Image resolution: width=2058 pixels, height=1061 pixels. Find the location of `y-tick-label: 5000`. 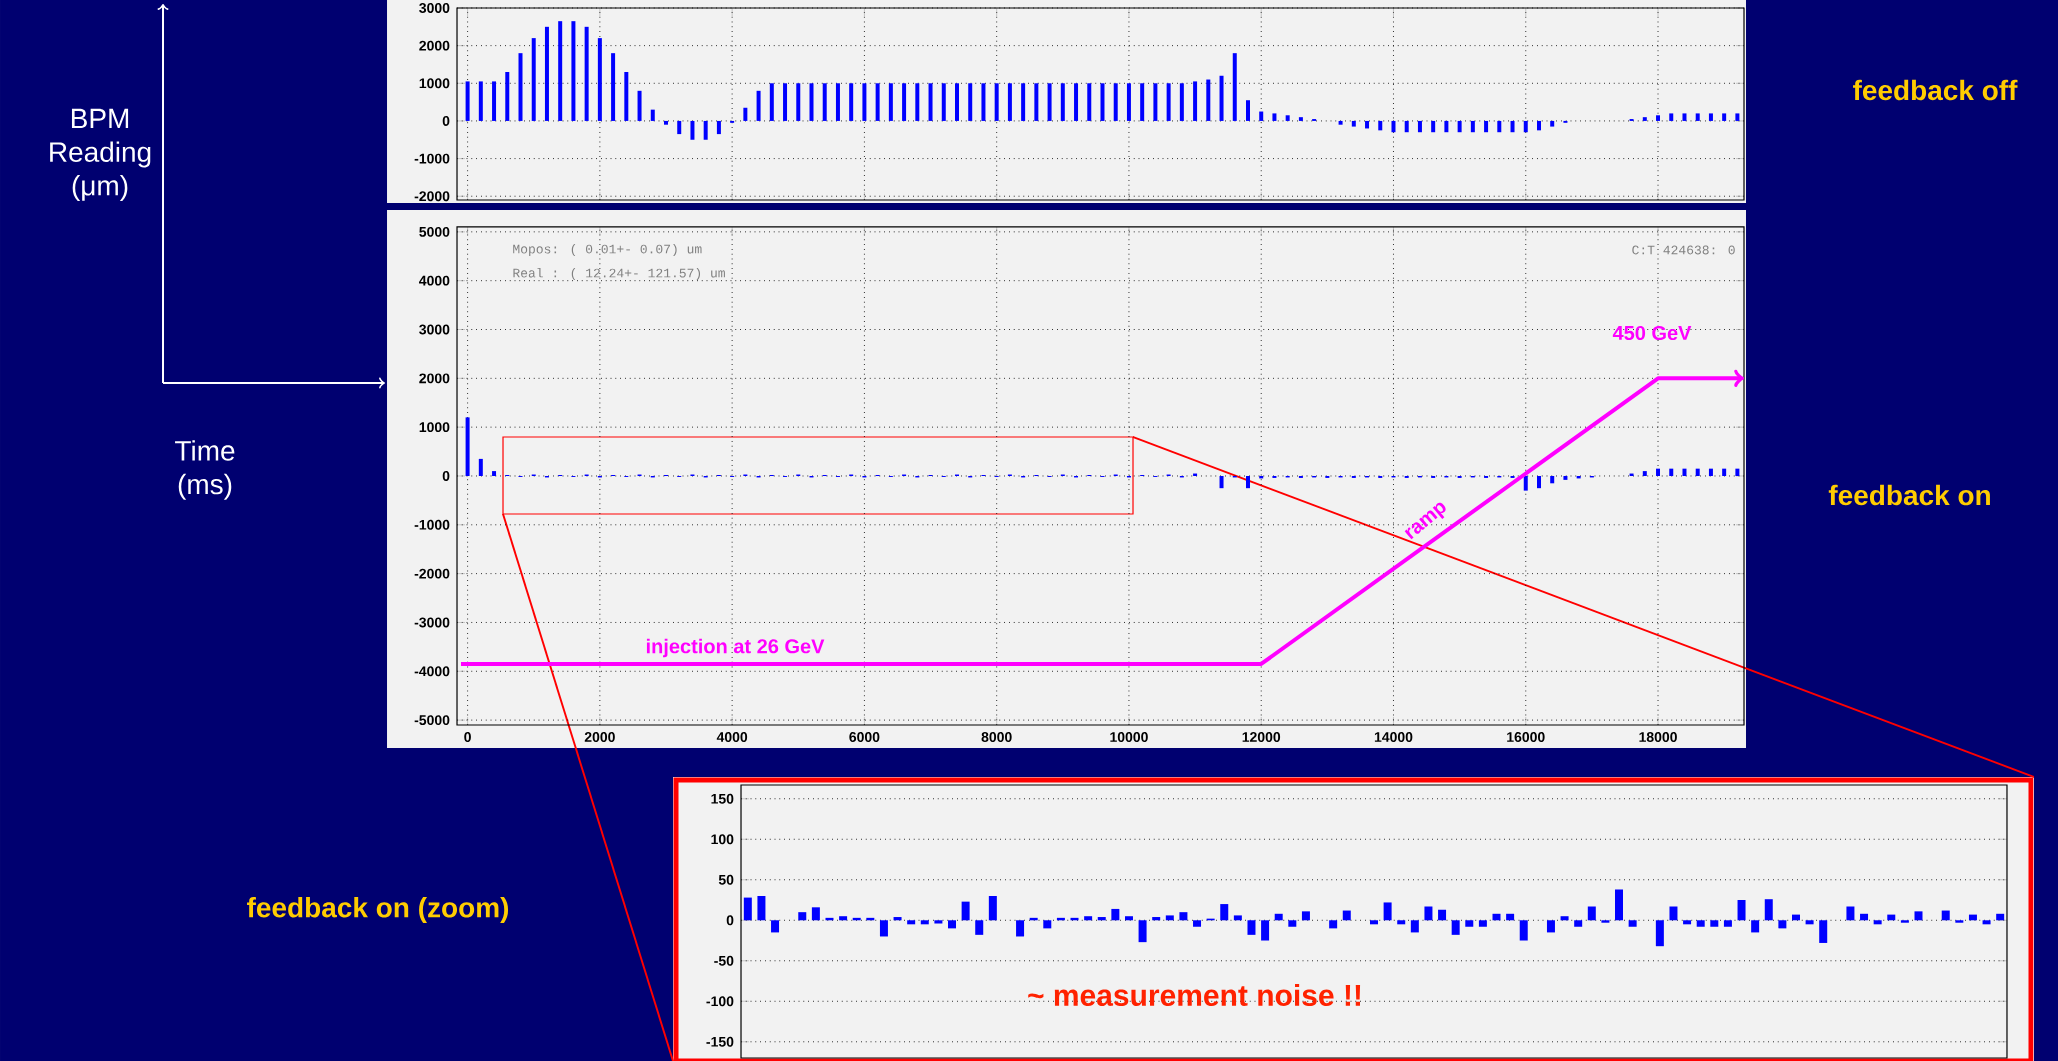

y-tick-label: 5000 is located at coordinates (434, 231).